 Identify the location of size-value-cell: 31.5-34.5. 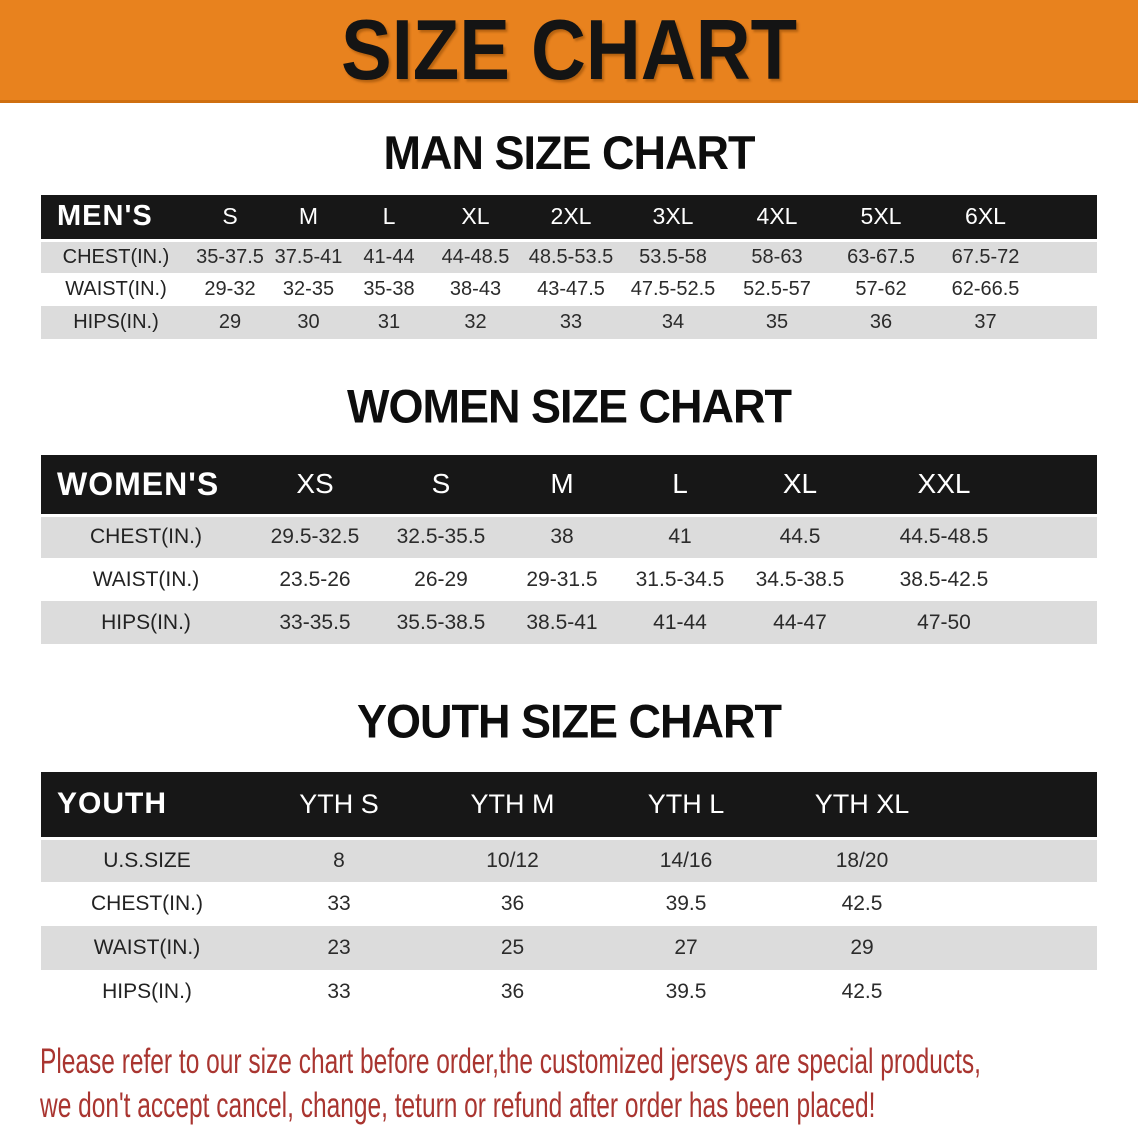
(680, 579).